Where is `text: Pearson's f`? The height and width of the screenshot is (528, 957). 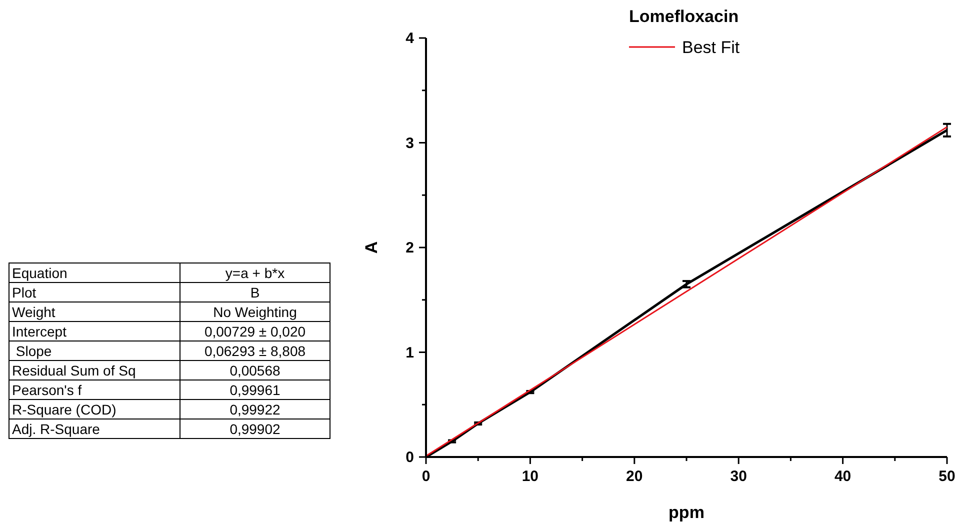
text: Pearson's f is located at coordinates (47, 390).